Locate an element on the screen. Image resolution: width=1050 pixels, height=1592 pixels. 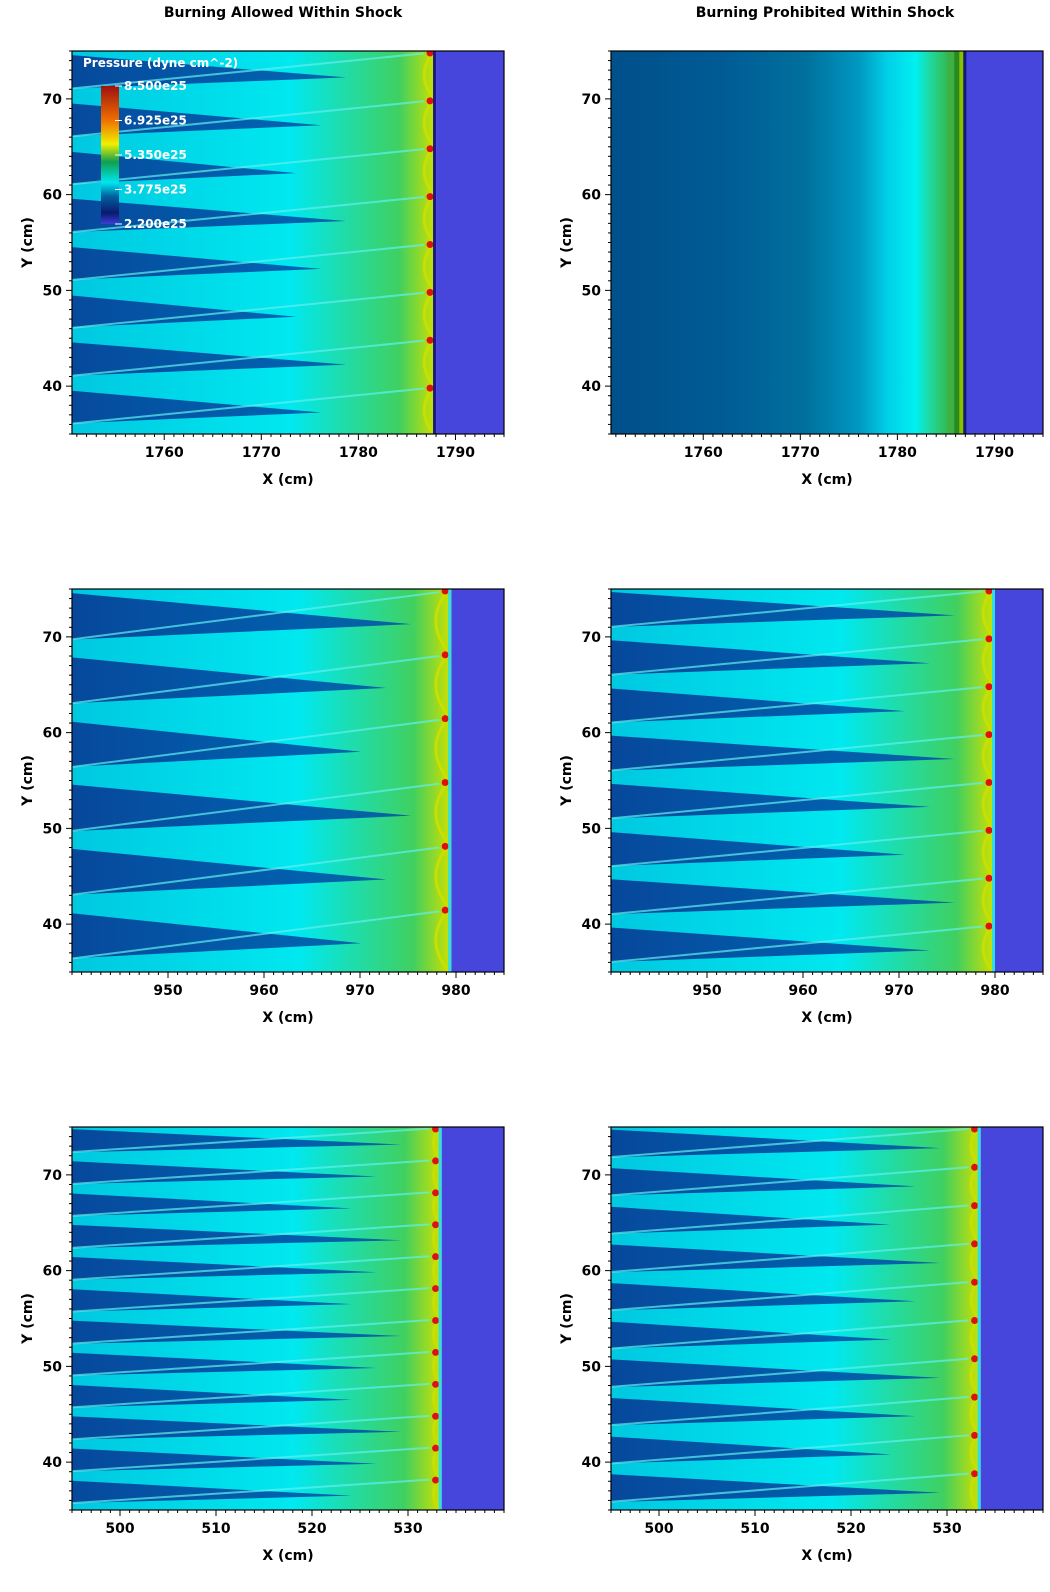
x-tick-label: 500 is located at coordinates (119, 1529).